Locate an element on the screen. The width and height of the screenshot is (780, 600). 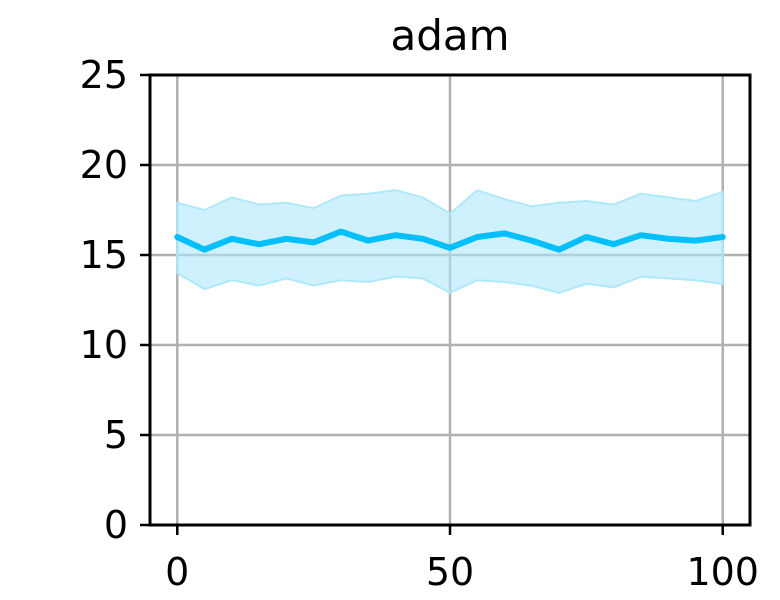
x-tick-label: 100 is located at coordinates (722, 572).